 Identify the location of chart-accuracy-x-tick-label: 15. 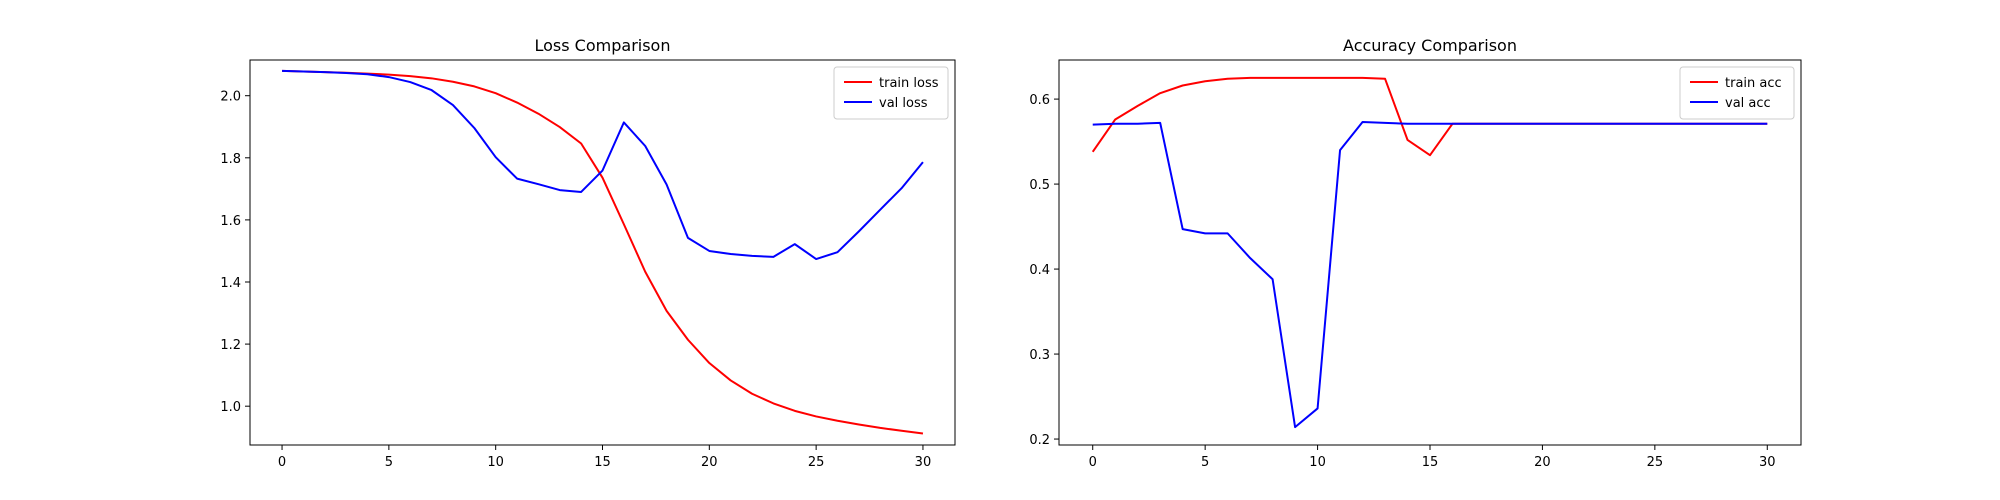
(1430, 462).